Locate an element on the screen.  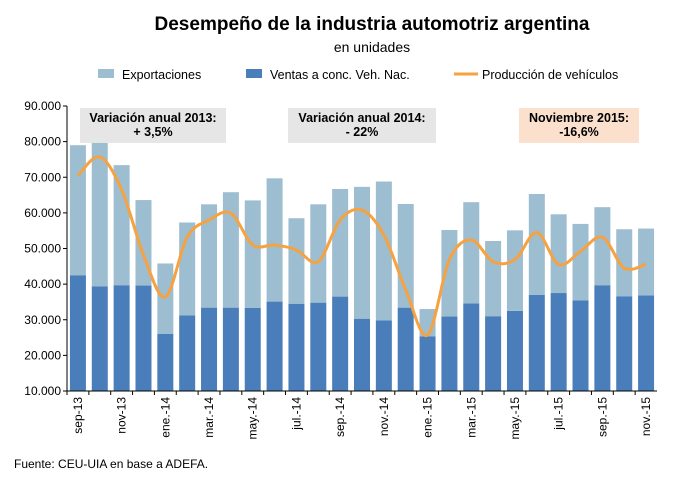
x-tick-label: mar.-14 is located at coordinates (209, 417).